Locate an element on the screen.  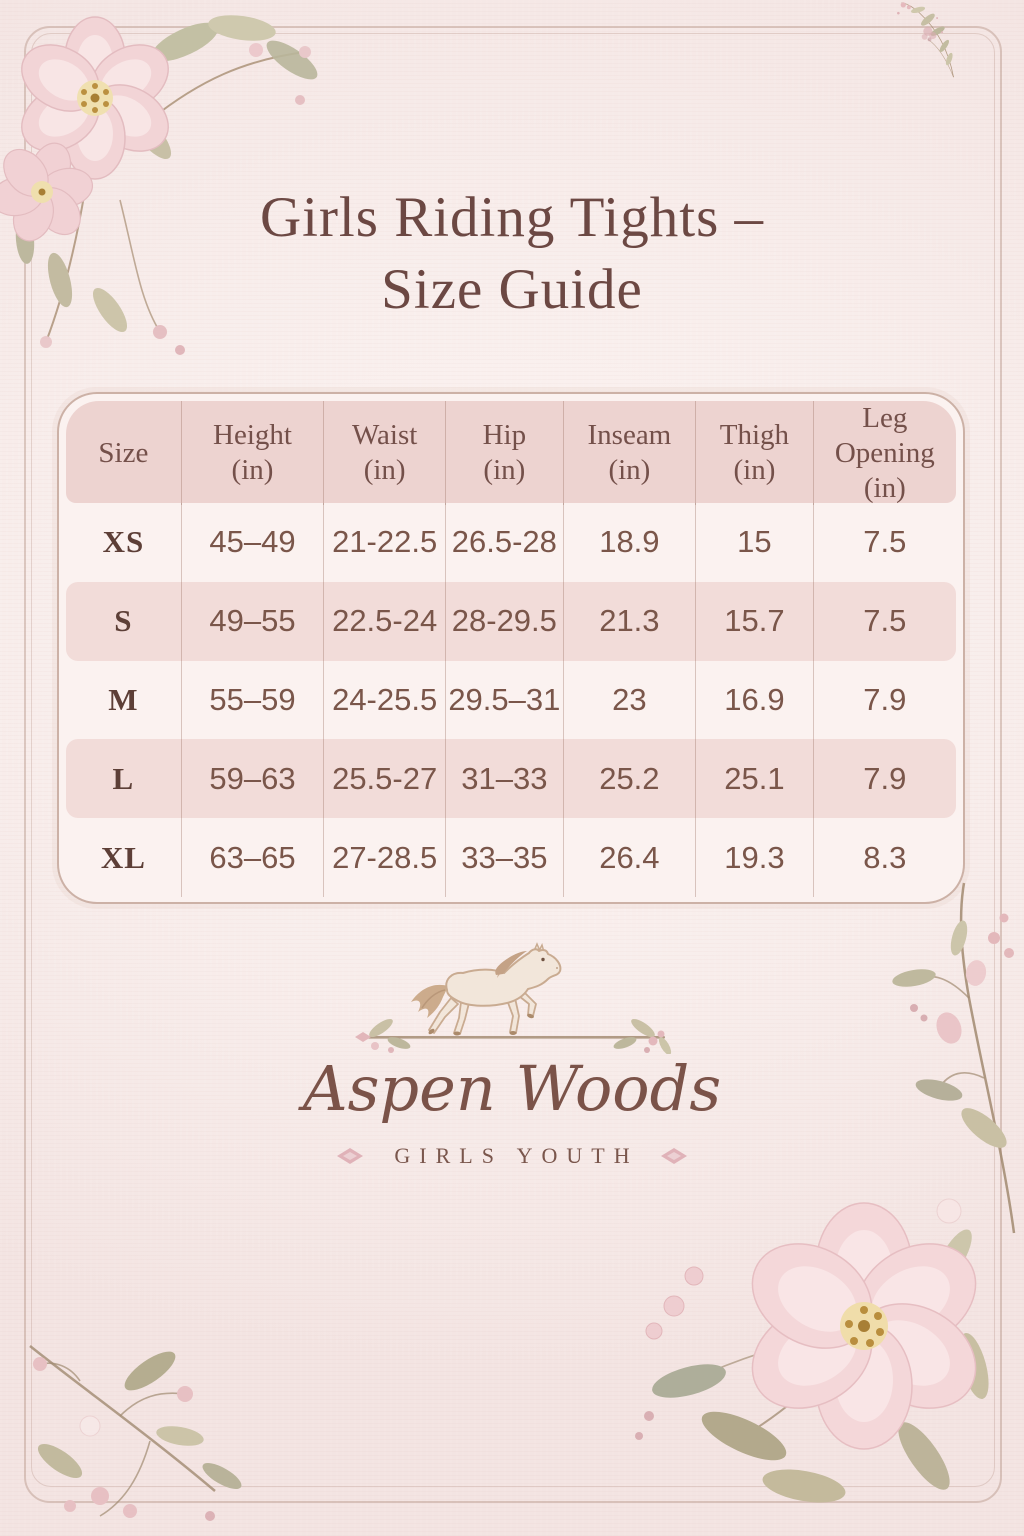
table-cell: 45–49 is located at coordinates (251, 542).